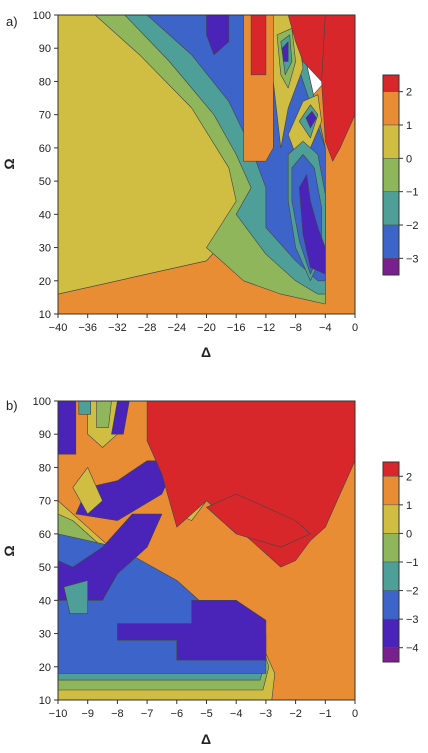  I want to click on x-tick-label: −24, so click(176, 328).